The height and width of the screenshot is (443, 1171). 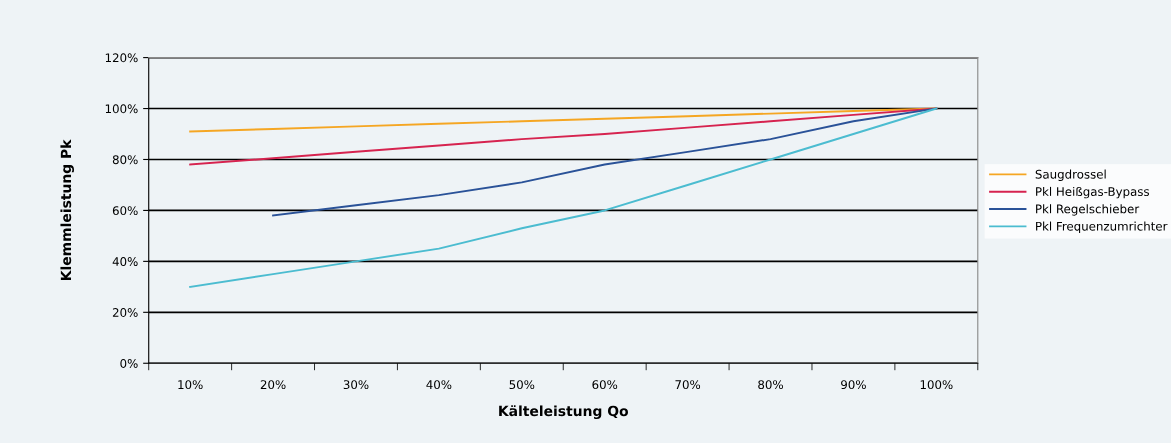 I want to click on y-tick-label: 80%, so click(x=125, y=160).